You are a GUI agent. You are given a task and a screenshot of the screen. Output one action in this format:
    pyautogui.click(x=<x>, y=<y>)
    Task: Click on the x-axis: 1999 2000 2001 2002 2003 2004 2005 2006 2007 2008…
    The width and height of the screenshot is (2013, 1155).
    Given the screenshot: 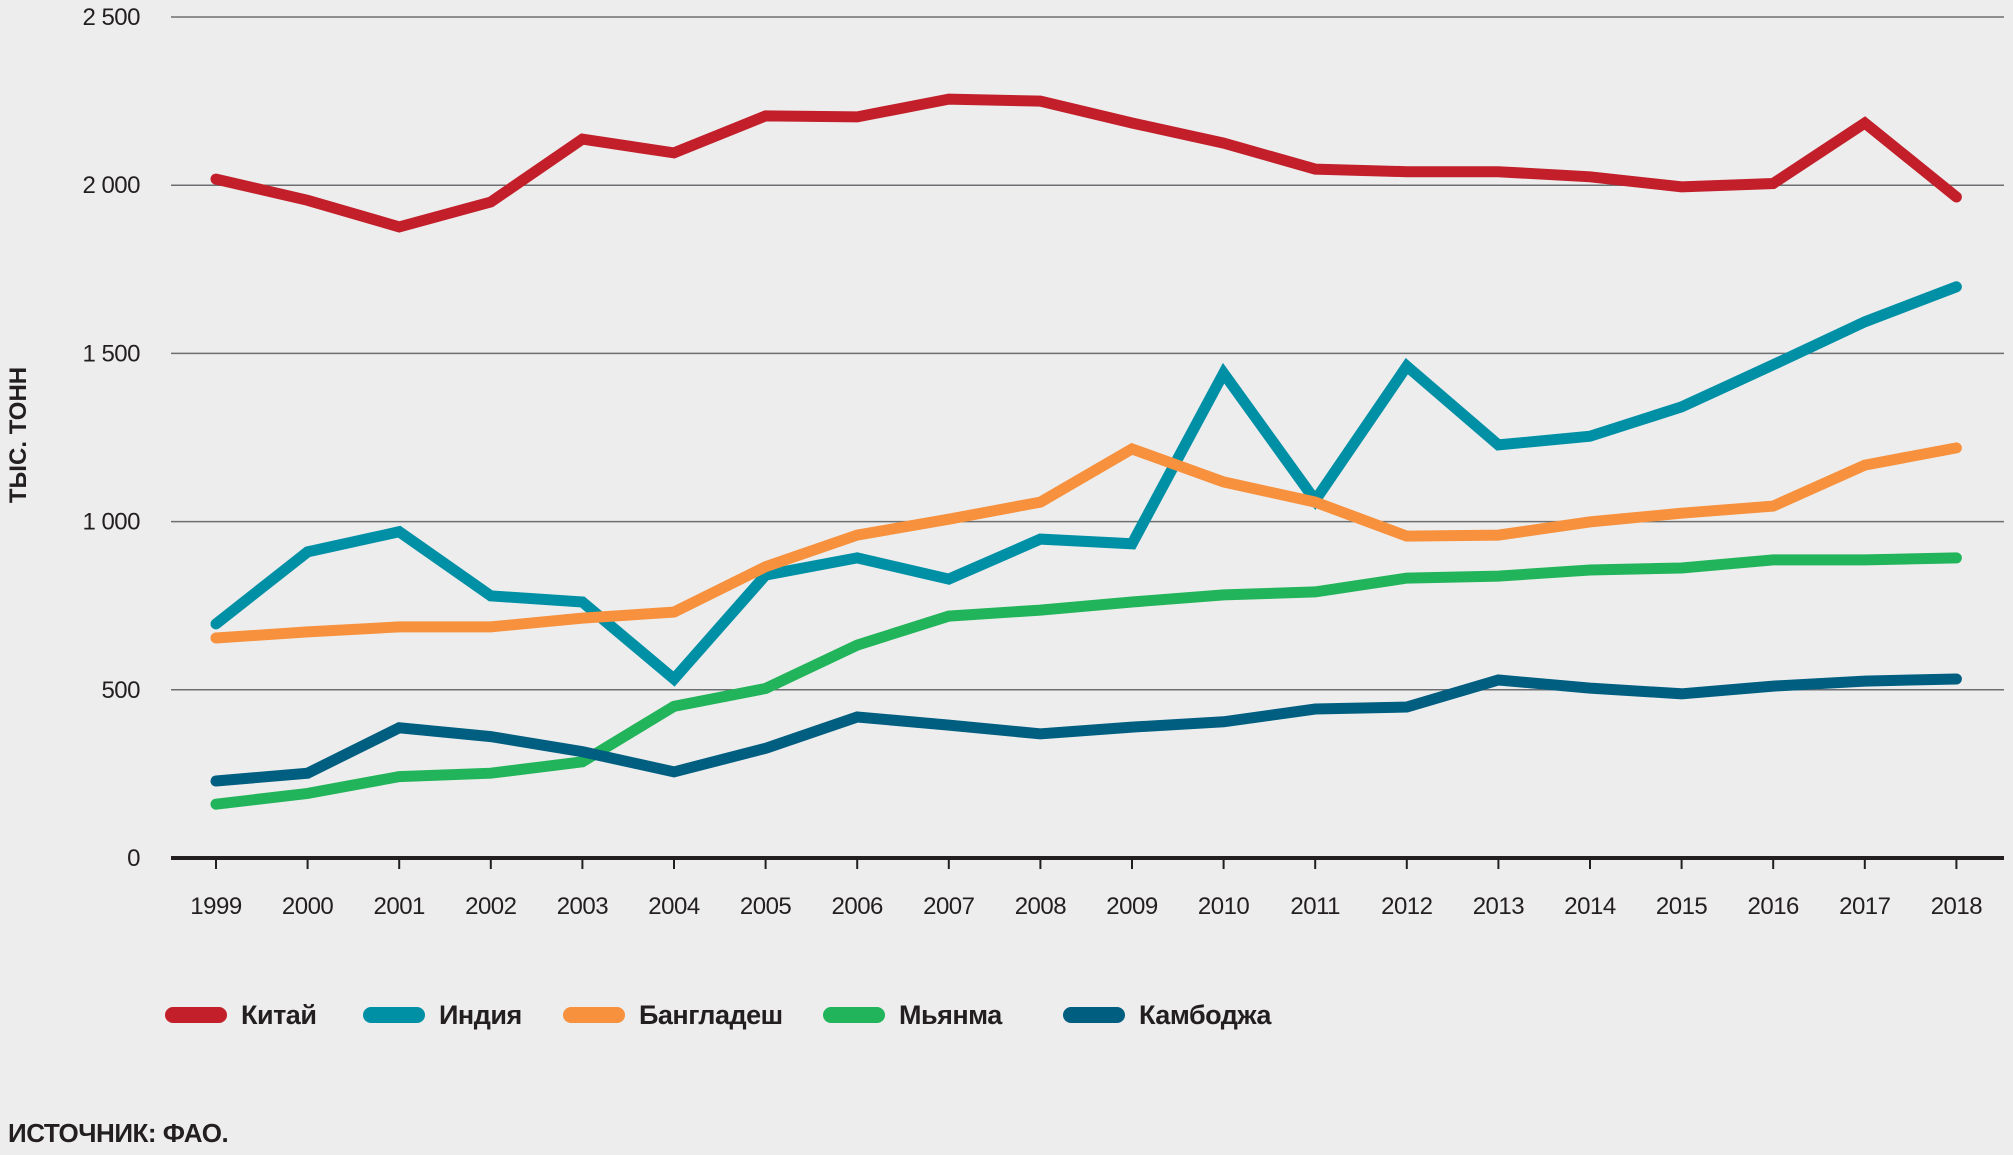 What is the action you would take?
    pyautogui.click(x=1087, y=888)
    